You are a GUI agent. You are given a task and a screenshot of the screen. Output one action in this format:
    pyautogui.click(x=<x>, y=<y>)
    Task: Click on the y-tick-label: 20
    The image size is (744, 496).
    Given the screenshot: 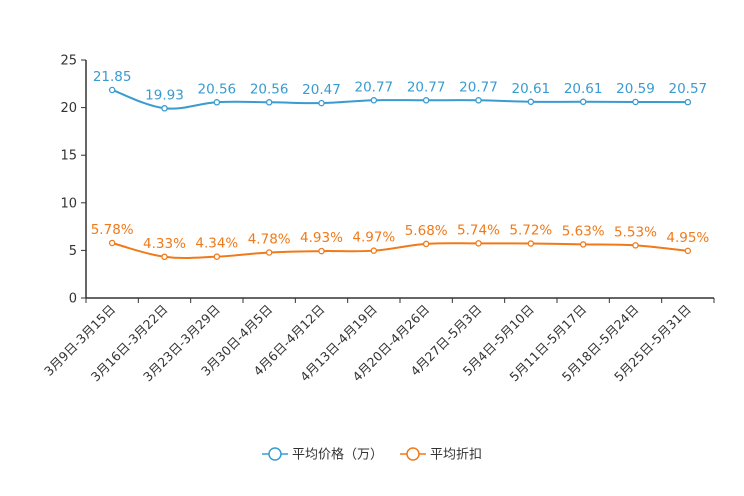 What is the action you would take?
    pyautogui.click(x=68, y=108)
    